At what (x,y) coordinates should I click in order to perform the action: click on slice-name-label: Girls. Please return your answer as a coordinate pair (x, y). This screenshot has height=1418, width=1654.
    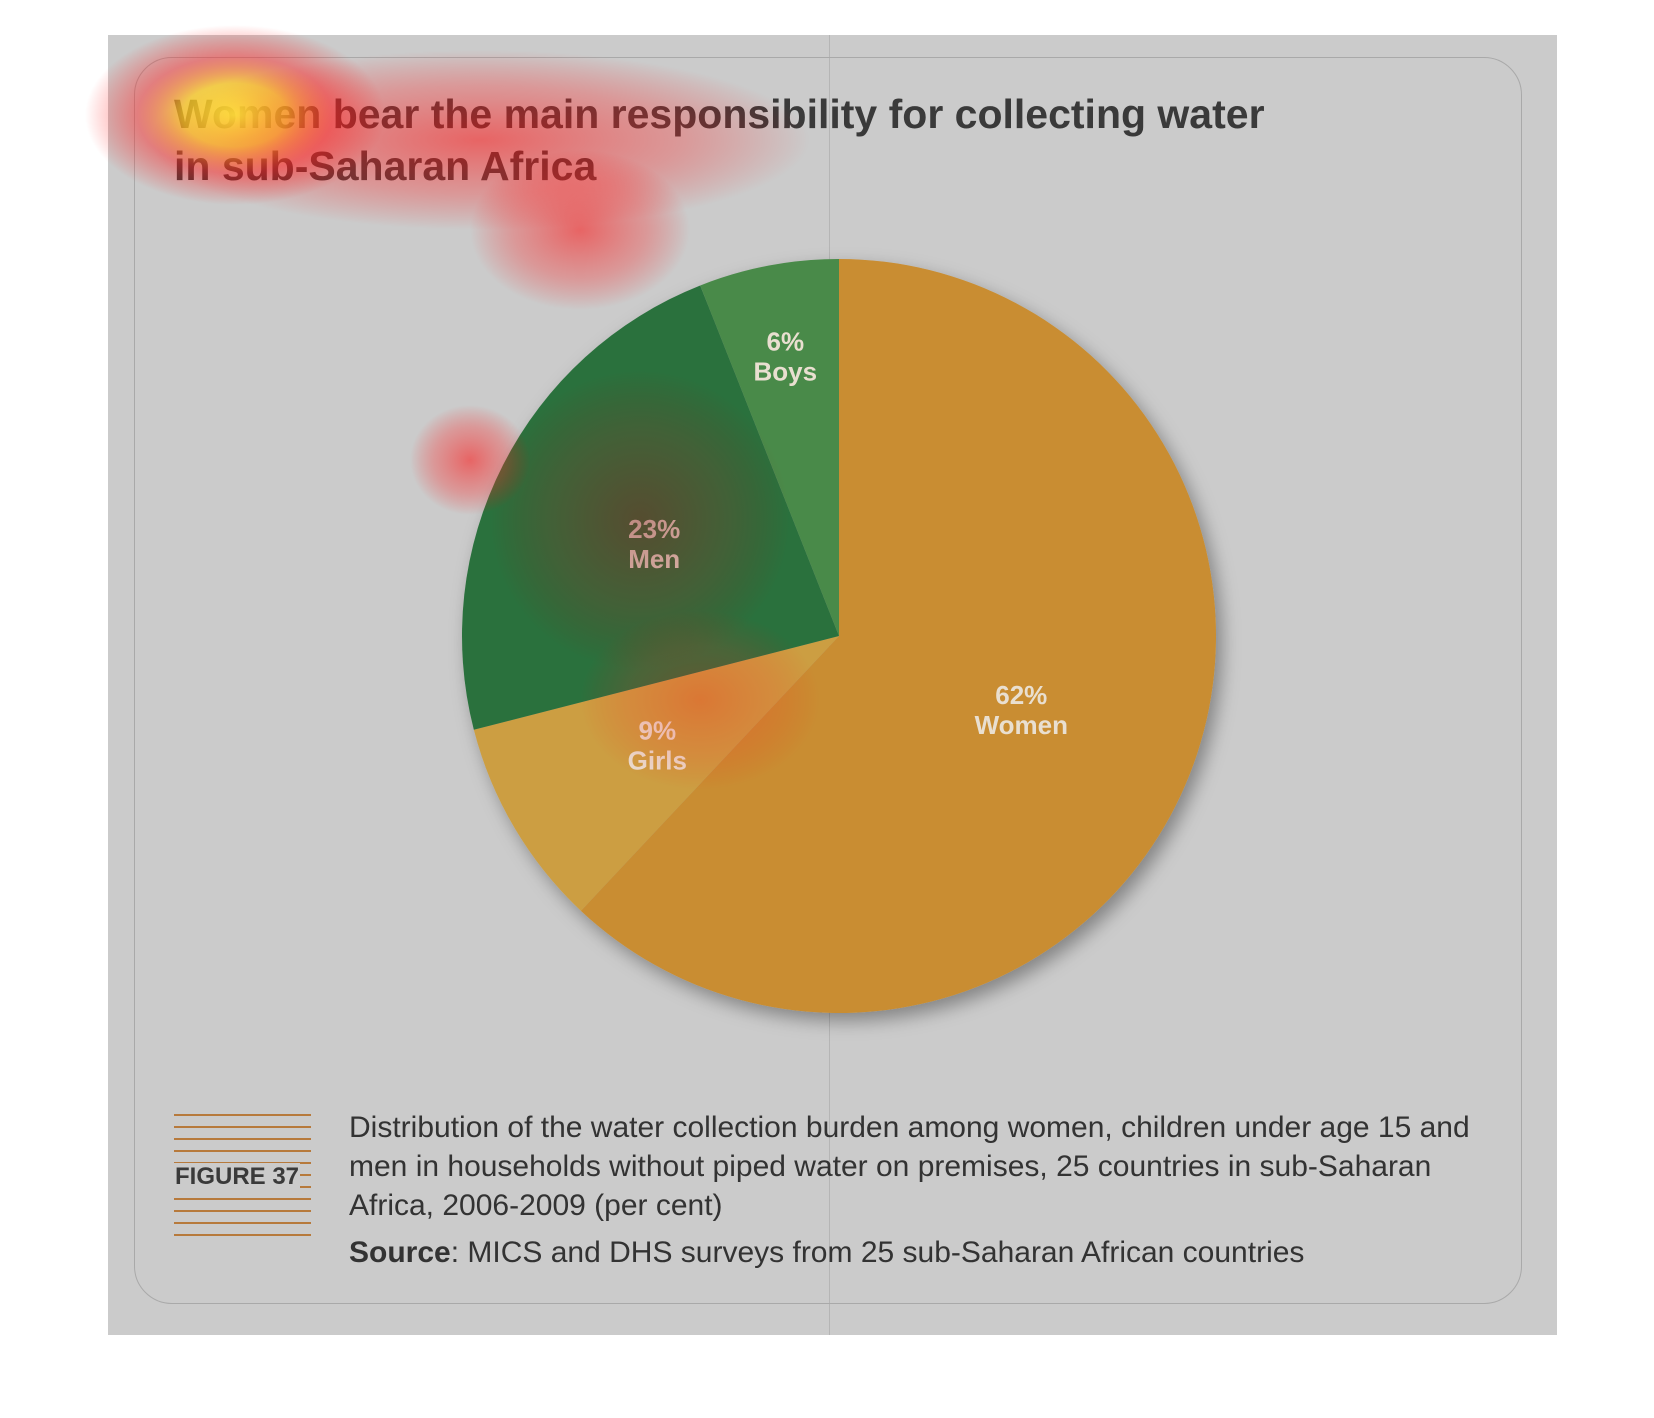
    Looking at the image, I should click on (657, 761).